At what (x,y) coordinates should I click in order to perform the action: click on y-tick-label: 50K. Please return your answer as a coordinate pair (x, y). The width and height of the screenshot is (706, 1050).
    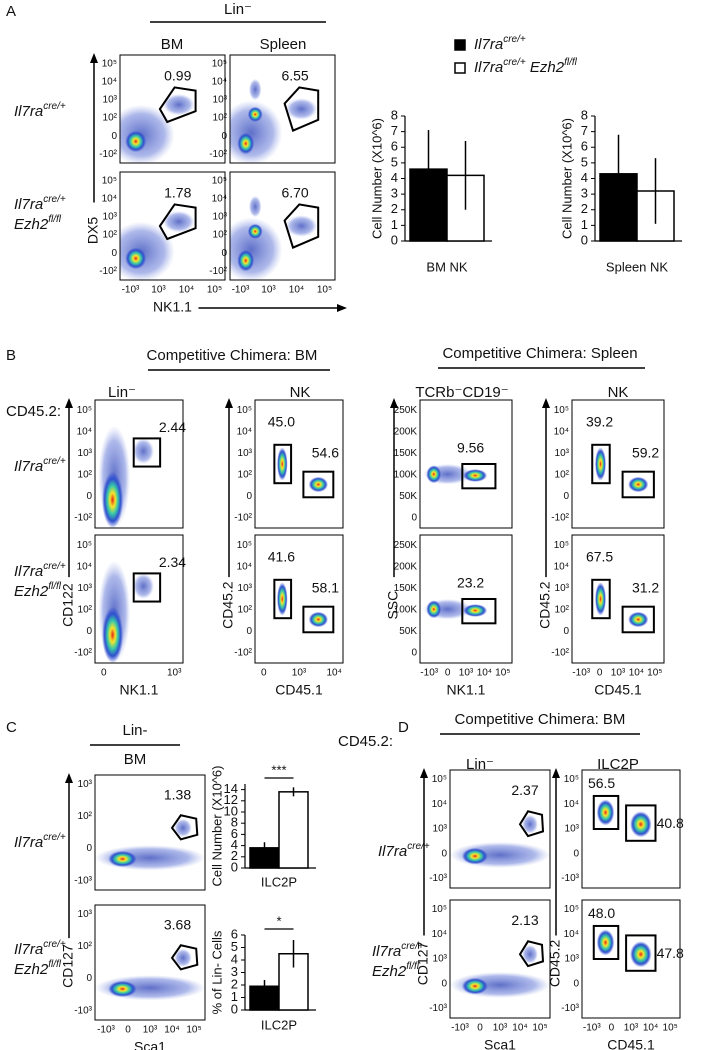
    Looking at the image, I should click on (408, 631).